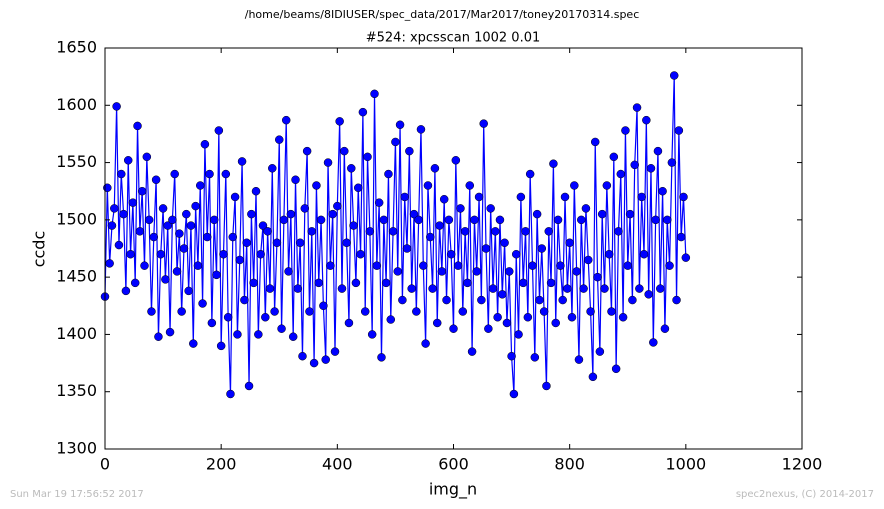 The height and width of the screenshot is (509, 884). What do you see at coordinates (337, 464) in the screenshot?
I see `x-tick-label: 400` at bounding box center [337, 464].